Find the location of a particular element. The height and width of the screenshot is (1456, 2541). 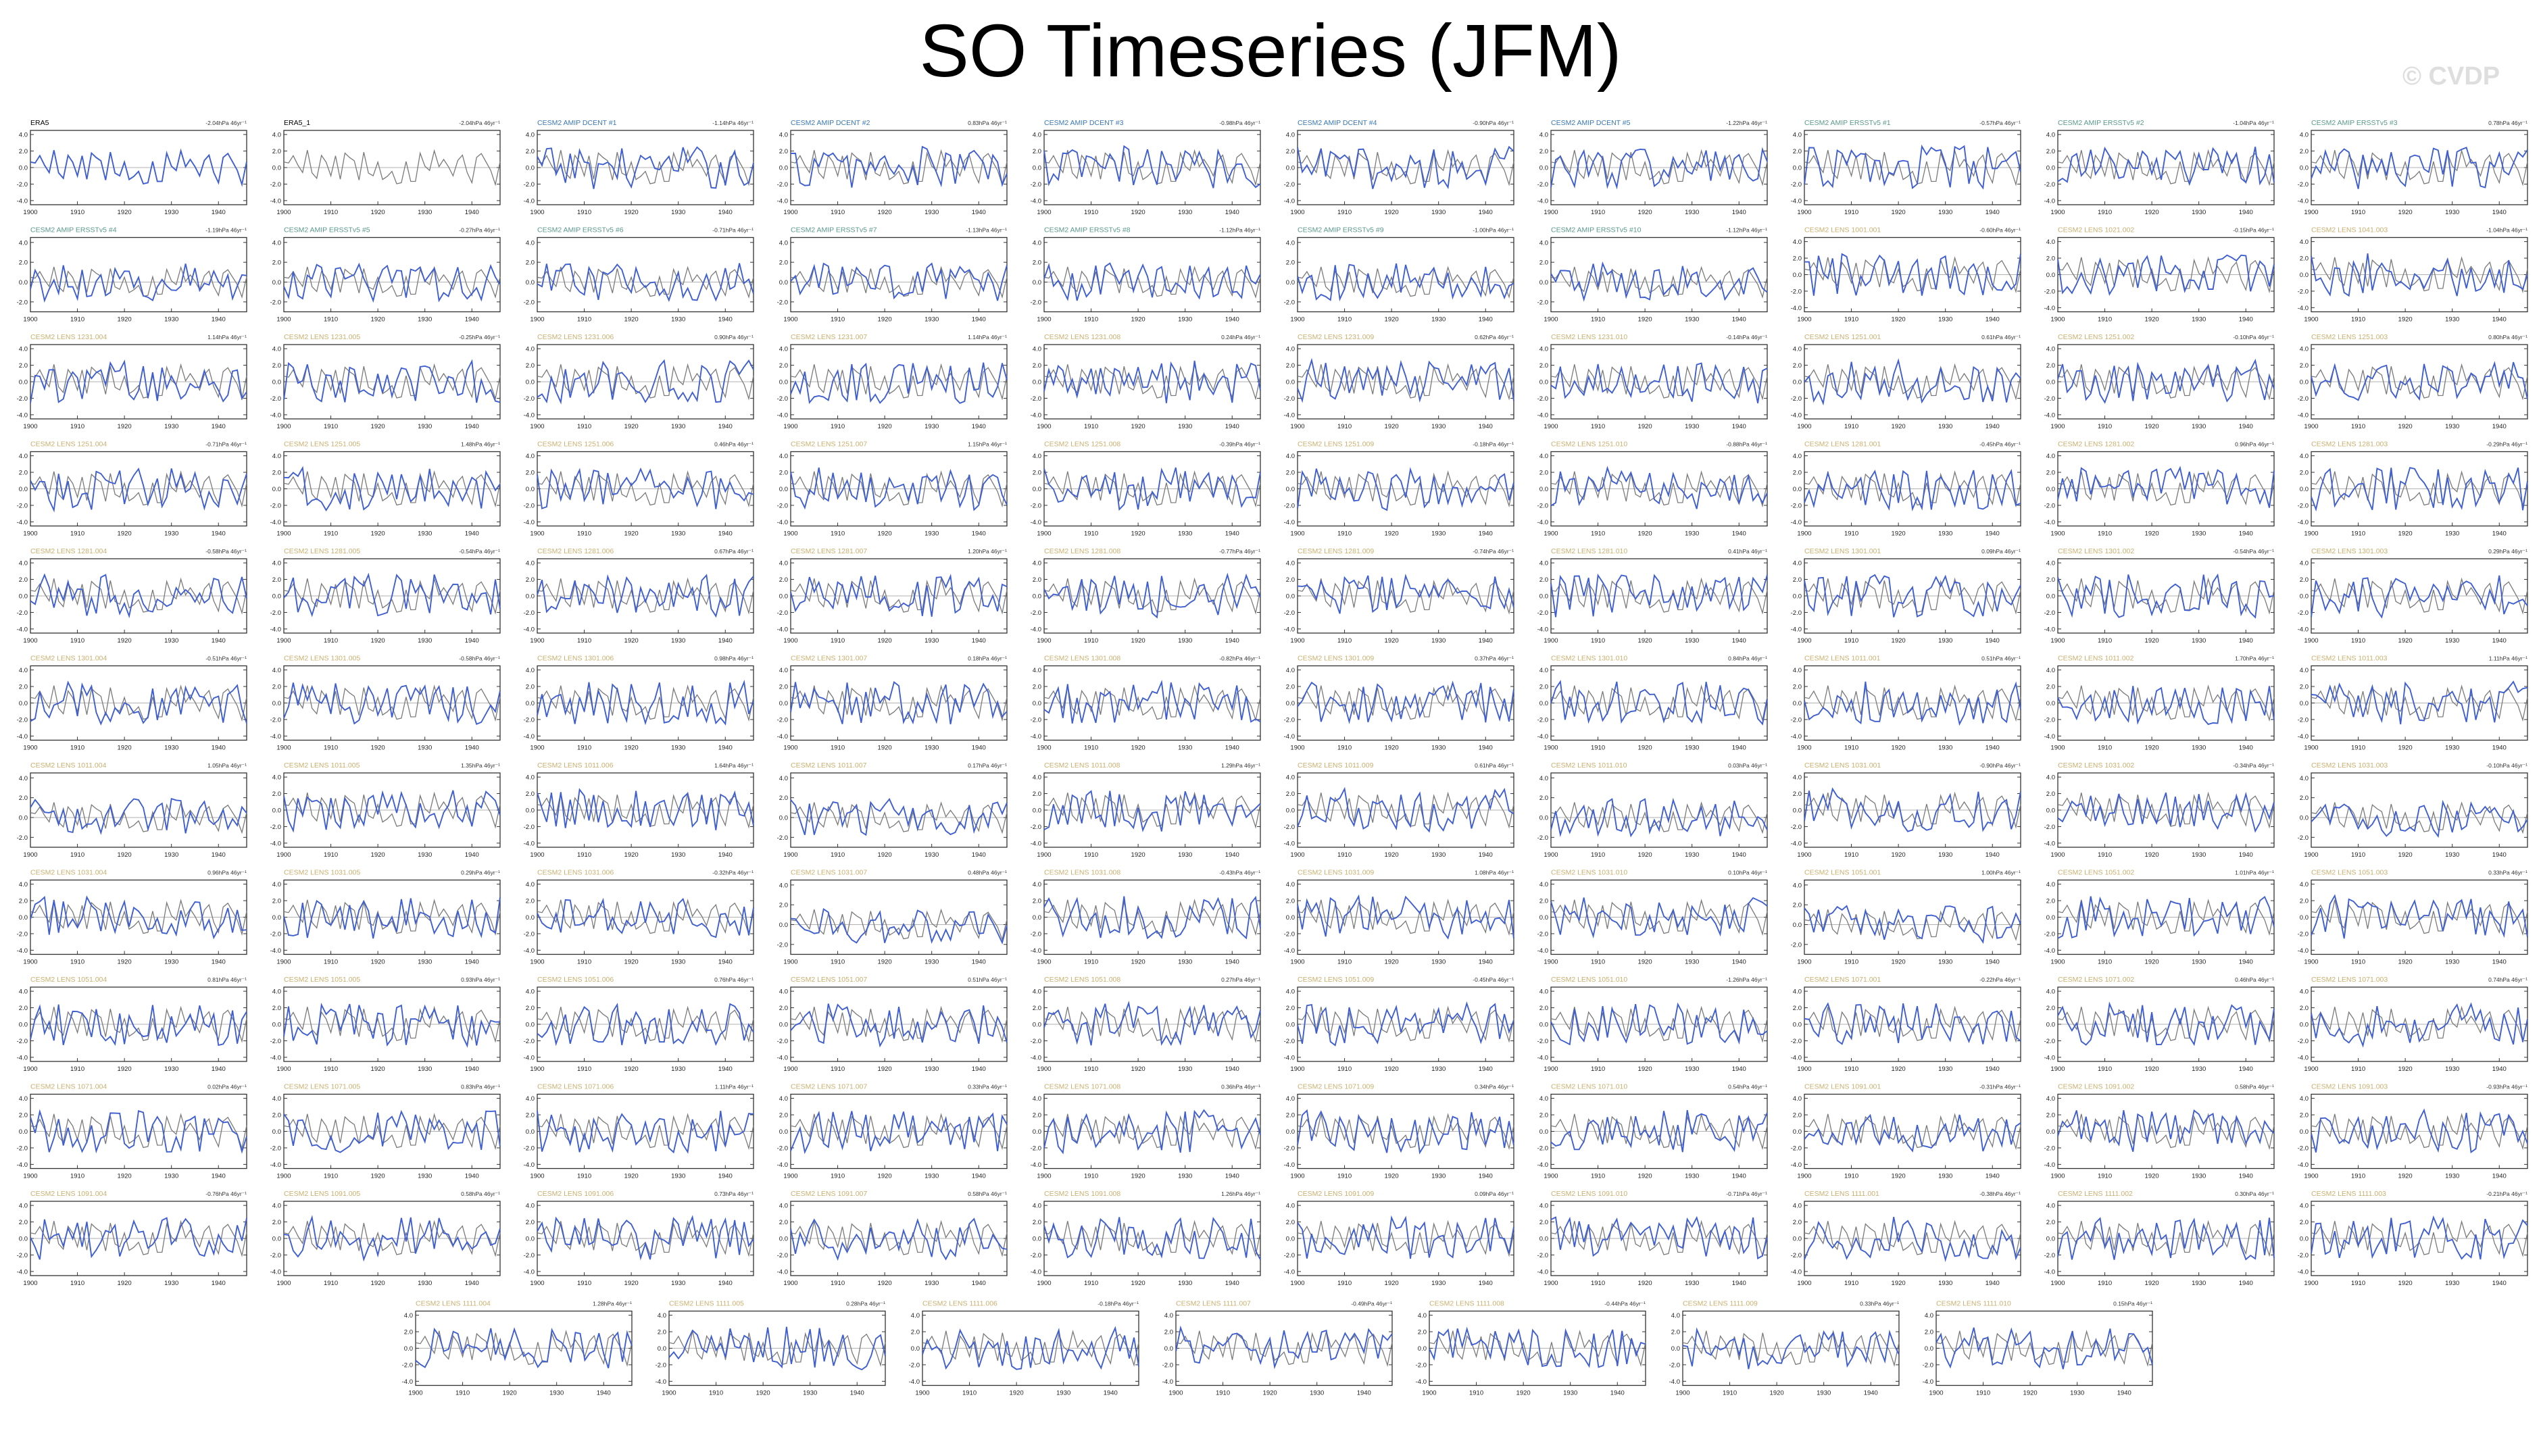

panel-trend: -0.76hPa 46yr⁻¹ is located at coordinates (226, 1193).